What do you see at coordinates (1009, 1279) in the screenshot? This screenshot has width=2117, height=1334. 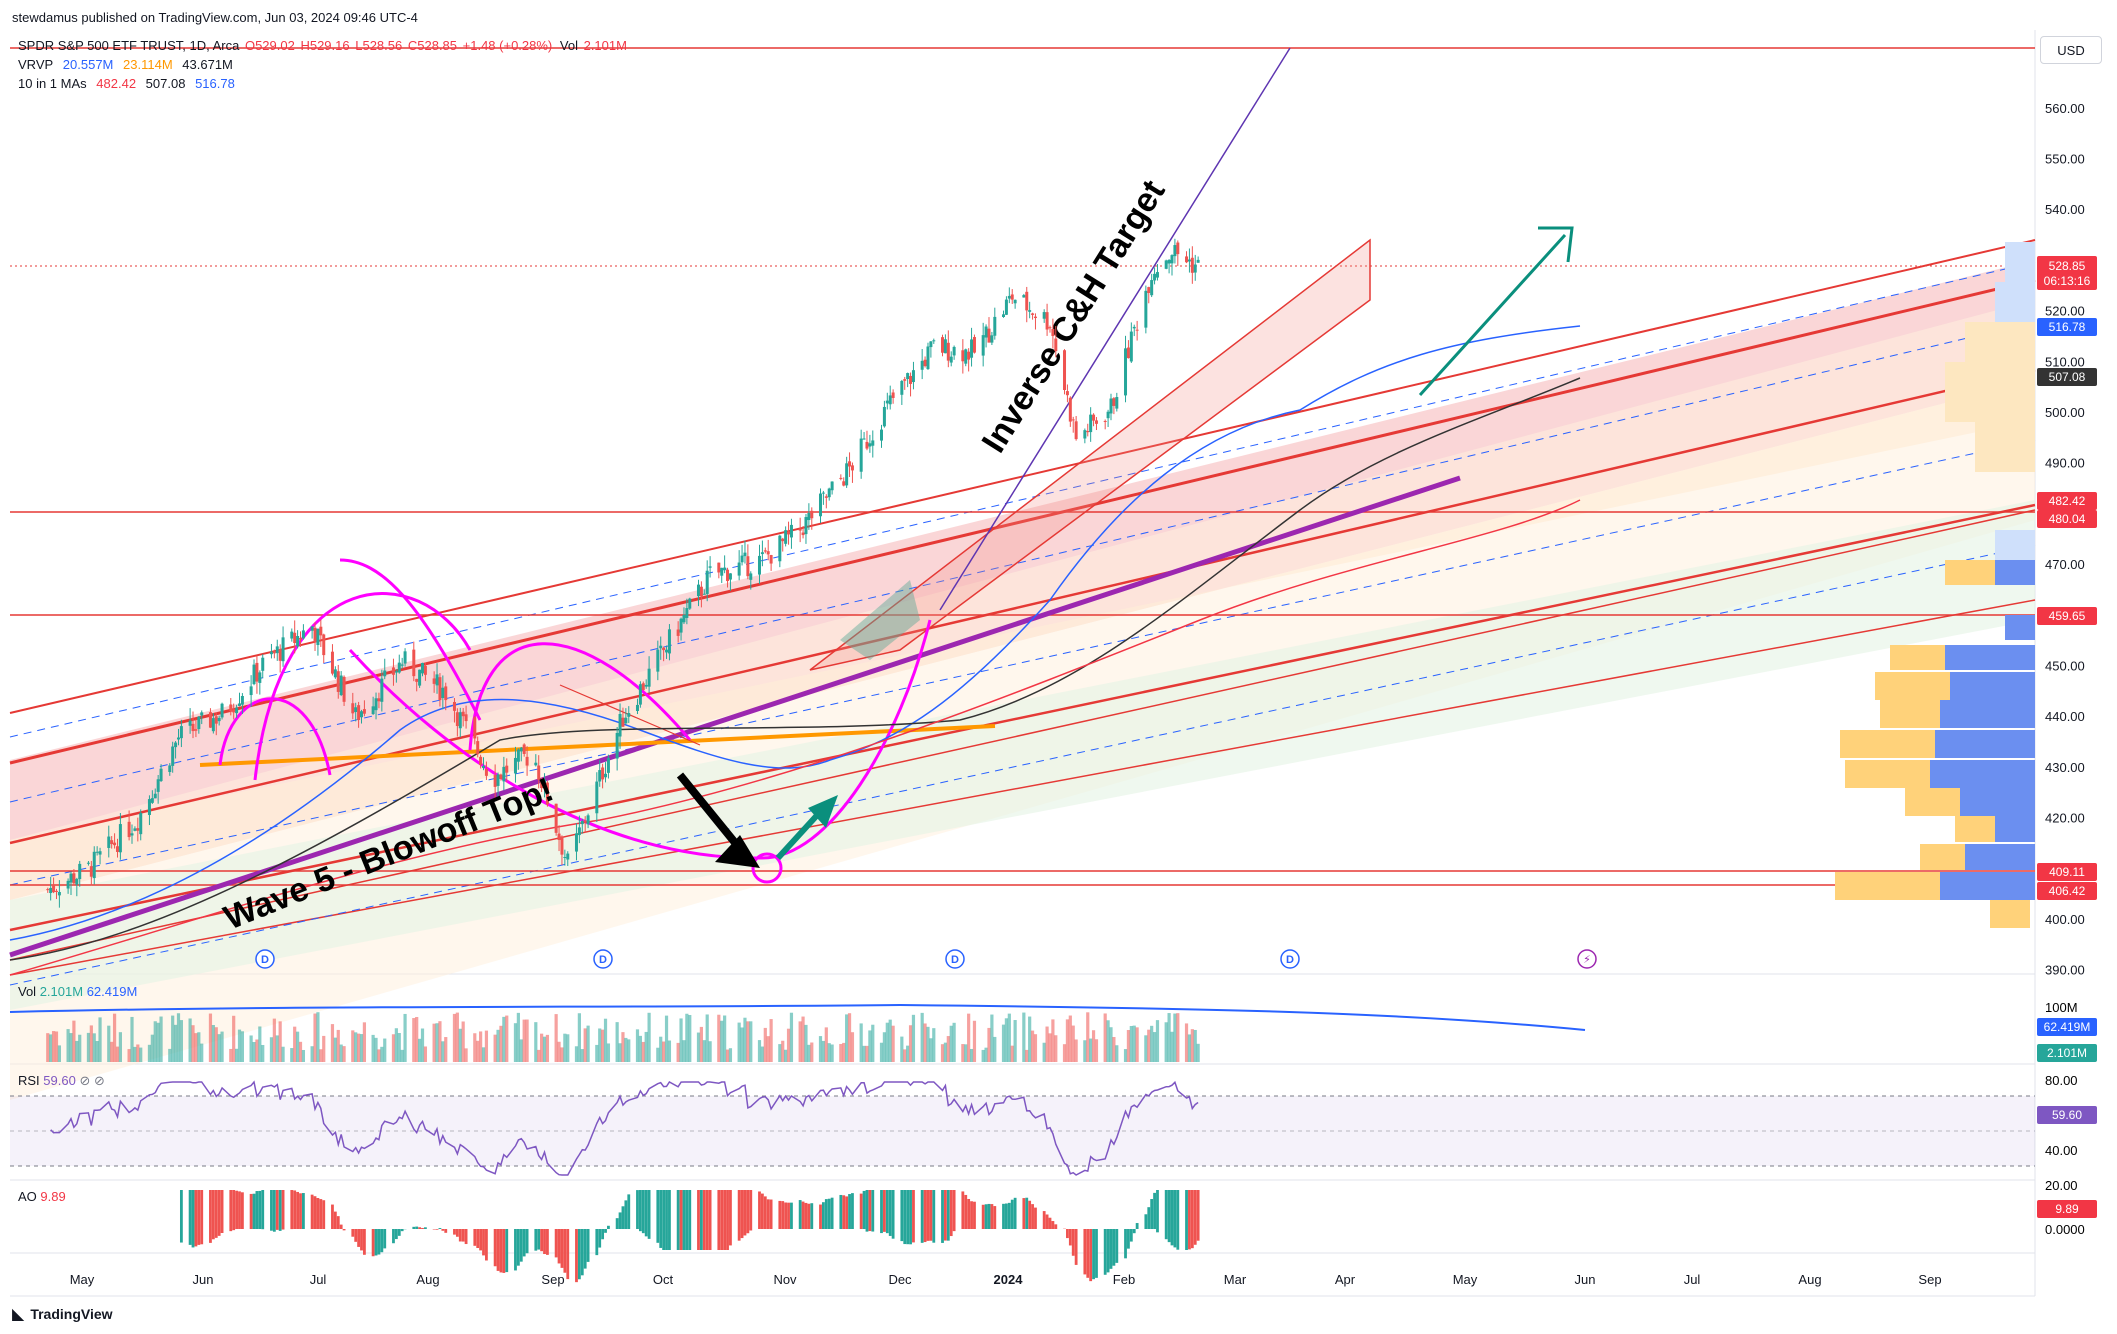 I see `time-tick: 2024` at bounding box center [1009, 1279].